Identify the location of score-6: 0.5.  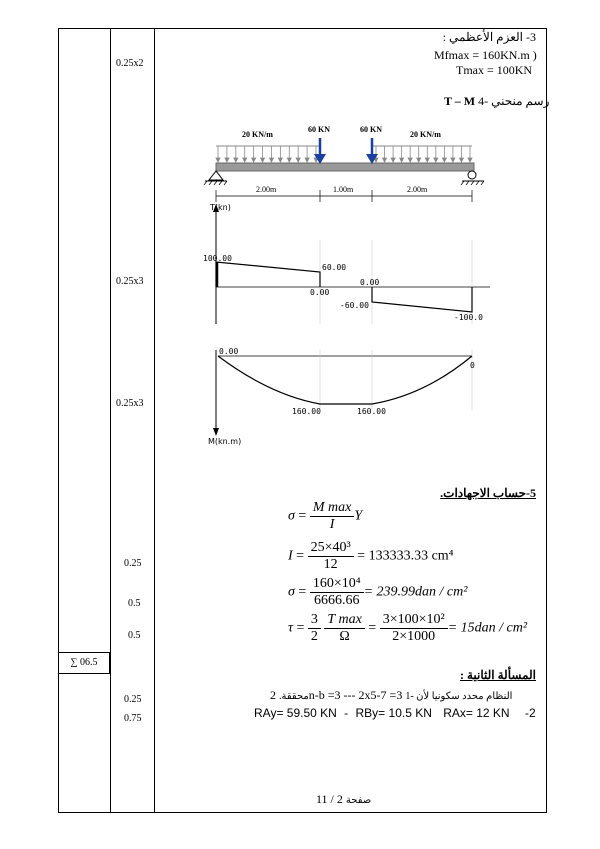
(134, 635).